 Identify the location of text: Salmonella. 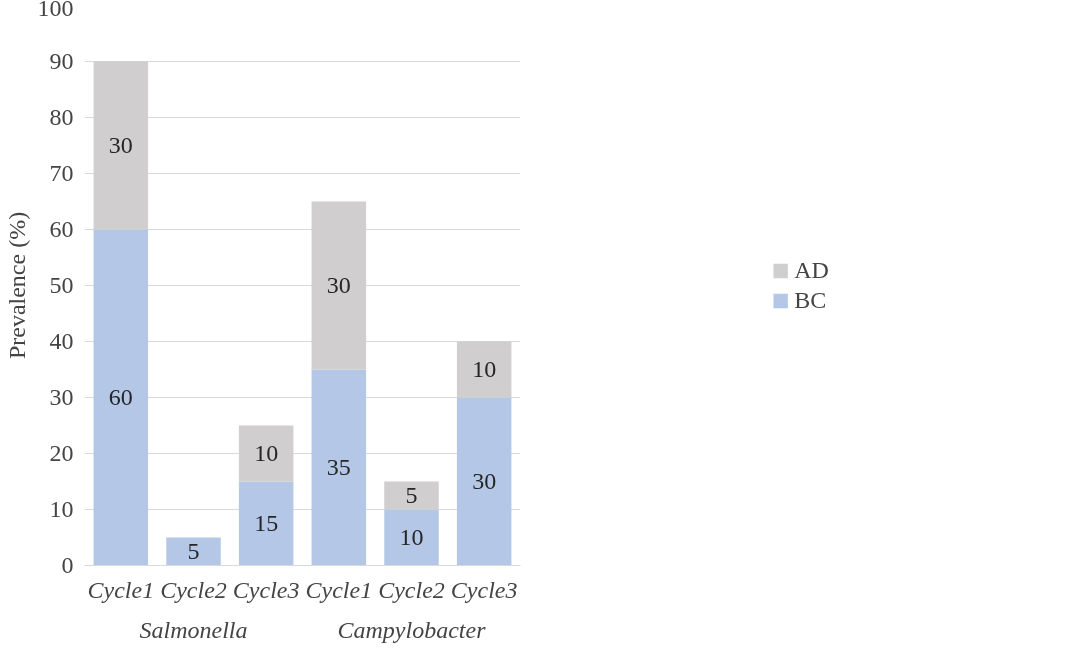
(193, 629).